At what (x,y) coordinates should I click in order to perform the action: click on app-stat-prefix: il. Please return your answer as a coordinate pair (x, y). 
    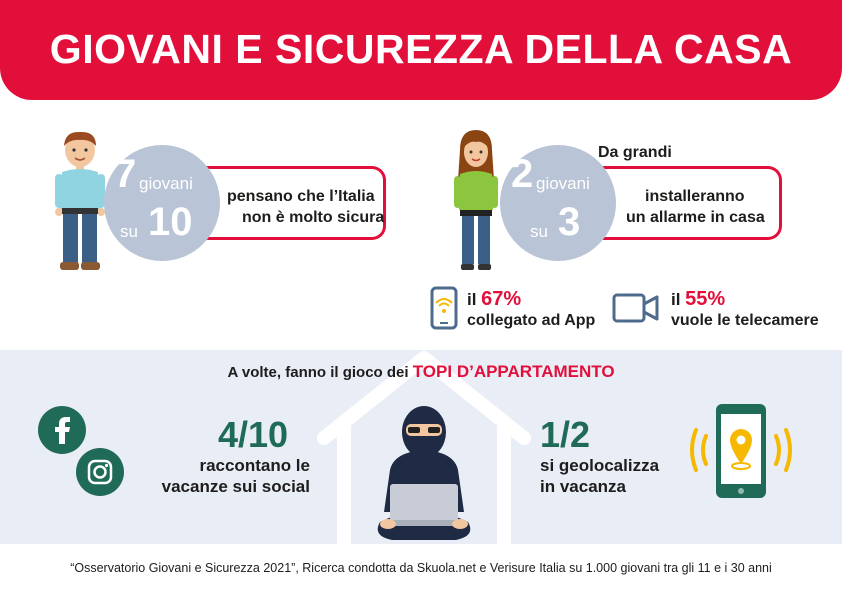
    Looking at the image, I should click on (474, 299).